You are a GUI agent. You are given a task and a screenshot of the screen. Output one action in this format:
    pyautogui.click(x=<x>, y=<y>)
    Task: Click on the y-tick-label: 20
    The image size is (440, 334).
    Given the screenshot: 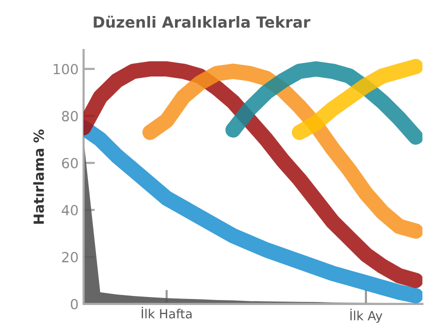 What is the action you would take?
    pyautogui.click(x=70, y=257)
    